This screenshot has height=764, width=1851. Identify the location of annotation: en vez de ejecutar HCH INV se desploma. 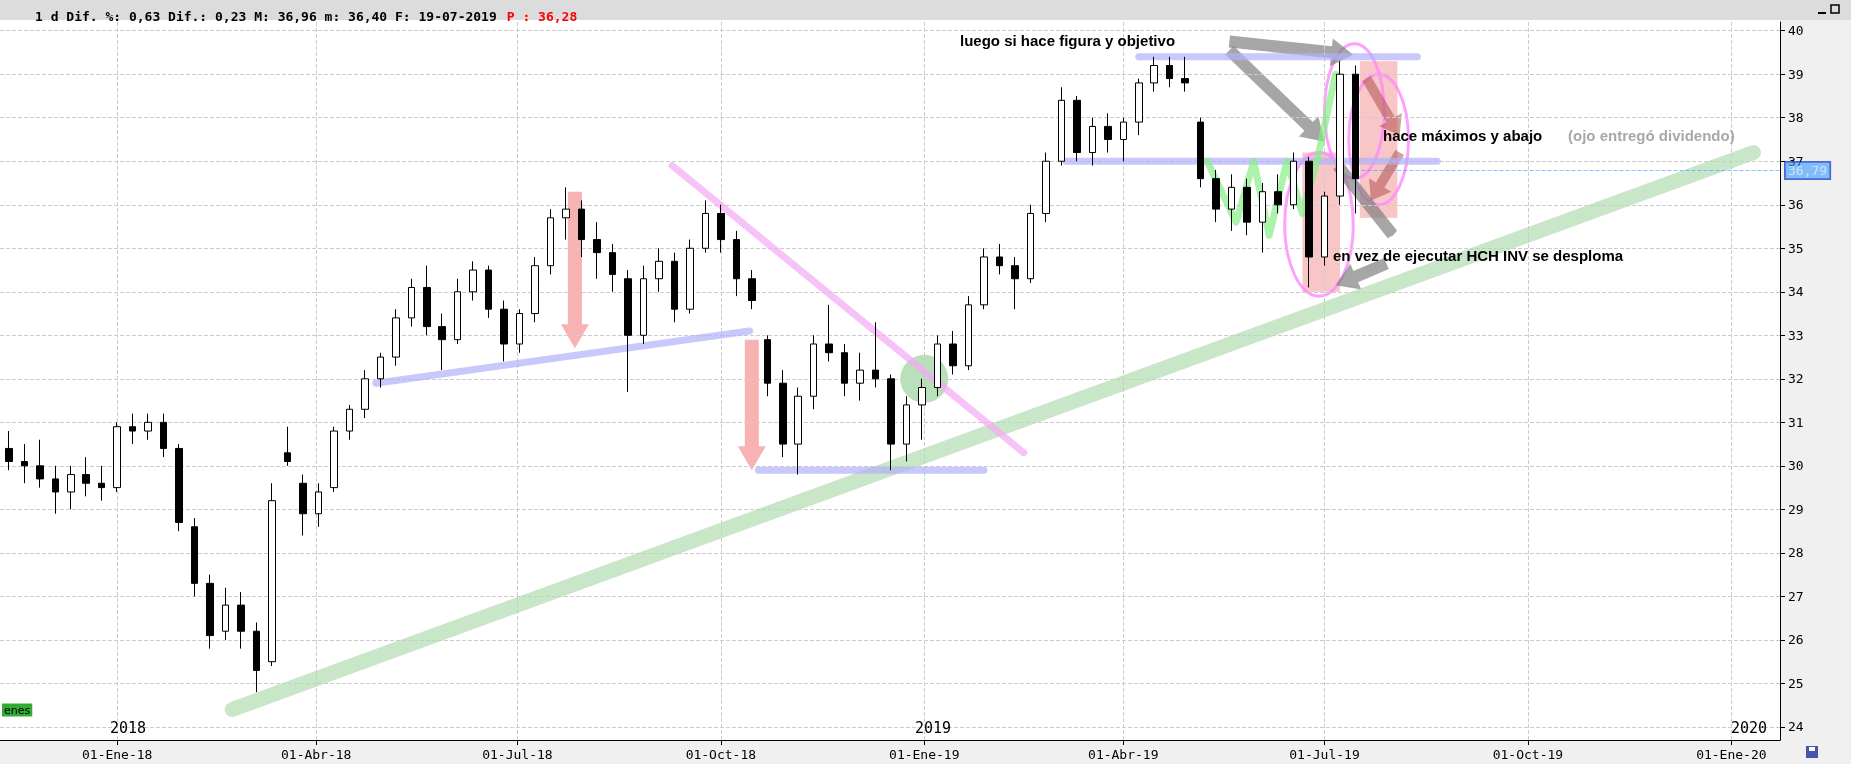
(1478, 255).